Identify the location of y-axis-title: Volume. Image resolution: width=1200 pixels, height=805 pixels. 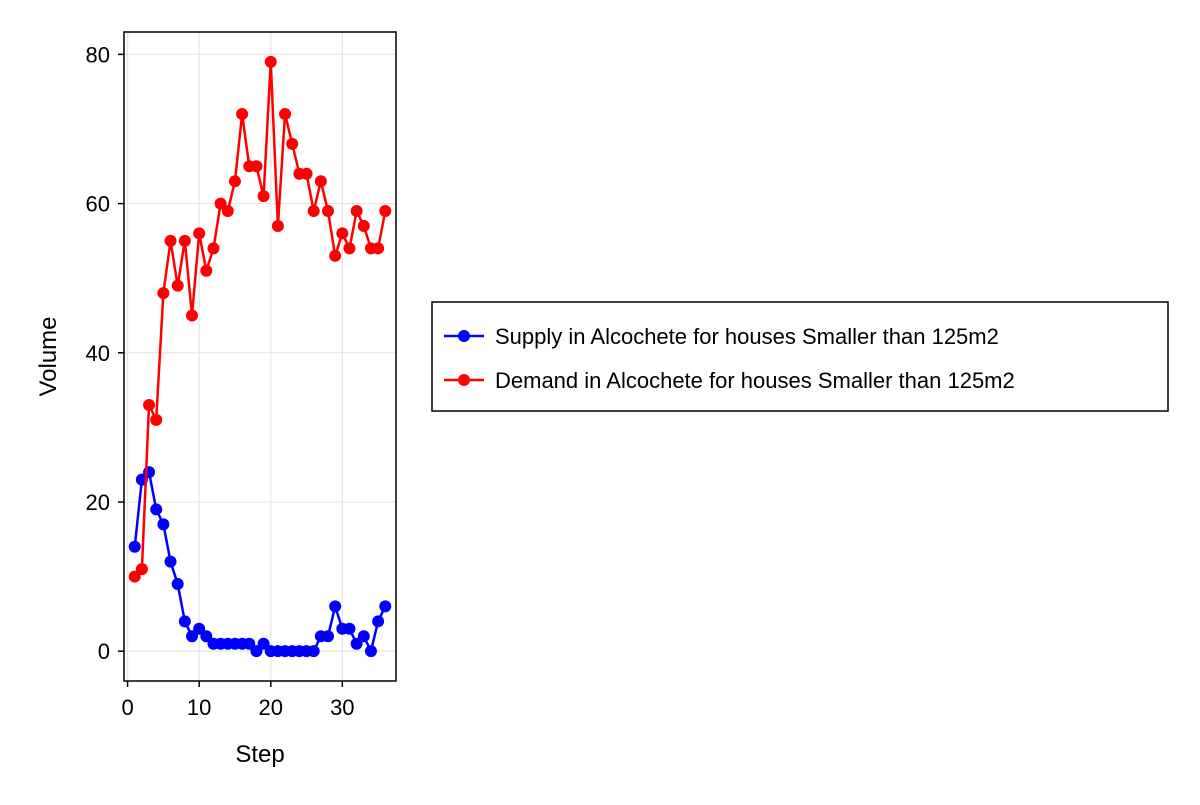
(48, 356).